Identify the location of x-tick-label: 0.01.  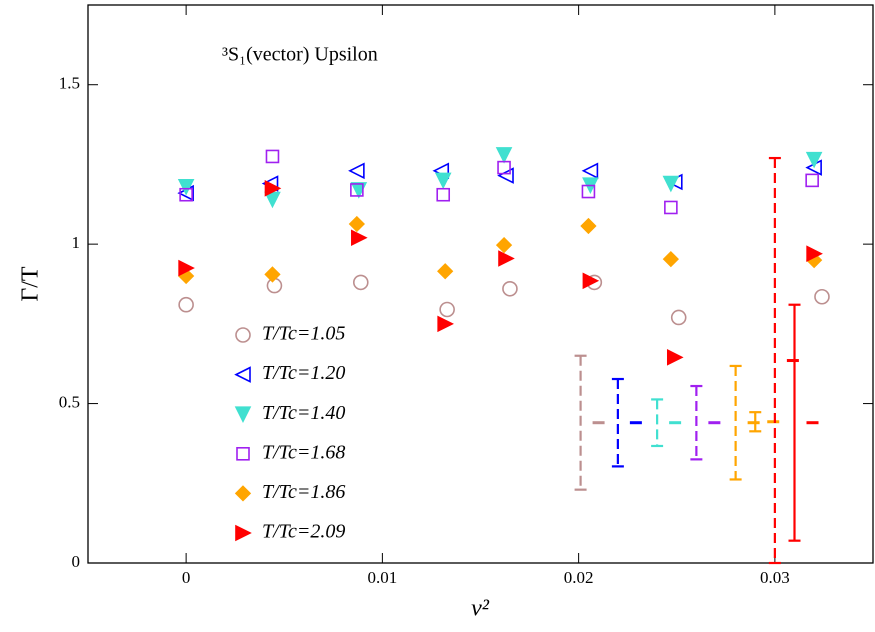
(383, 577).